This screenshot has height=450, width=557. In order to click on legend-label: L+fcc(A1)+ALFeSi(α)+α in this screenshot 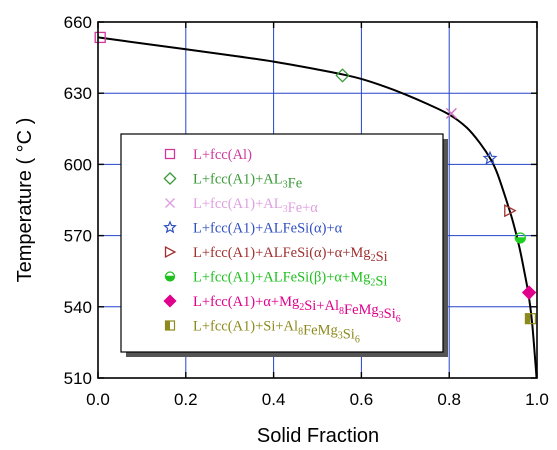, I will do `click(268, 229)`.